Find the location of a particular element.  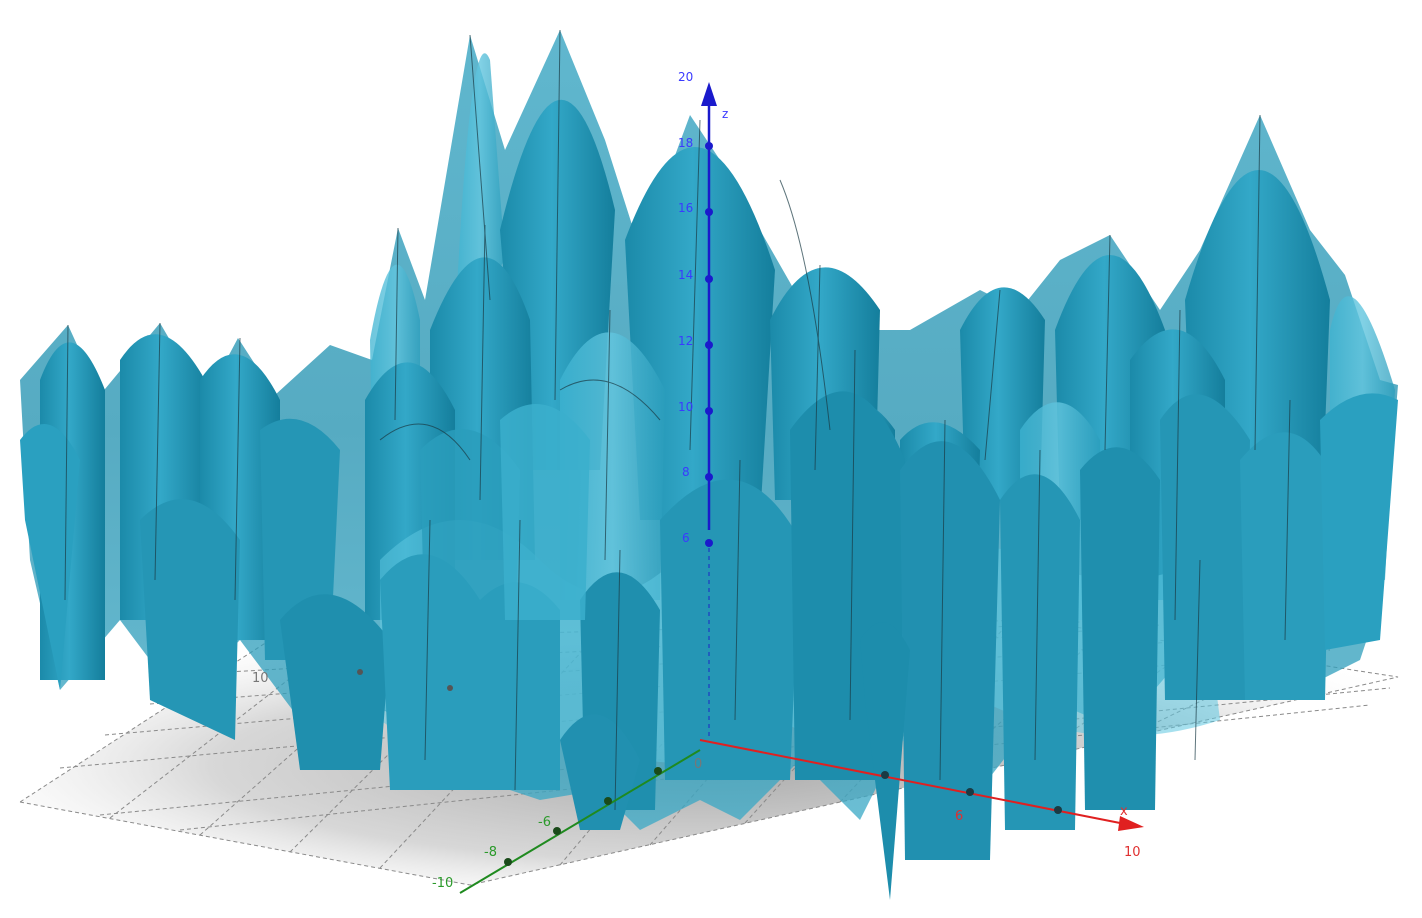

z-axis-label: z is located at coordinates (725, 114).